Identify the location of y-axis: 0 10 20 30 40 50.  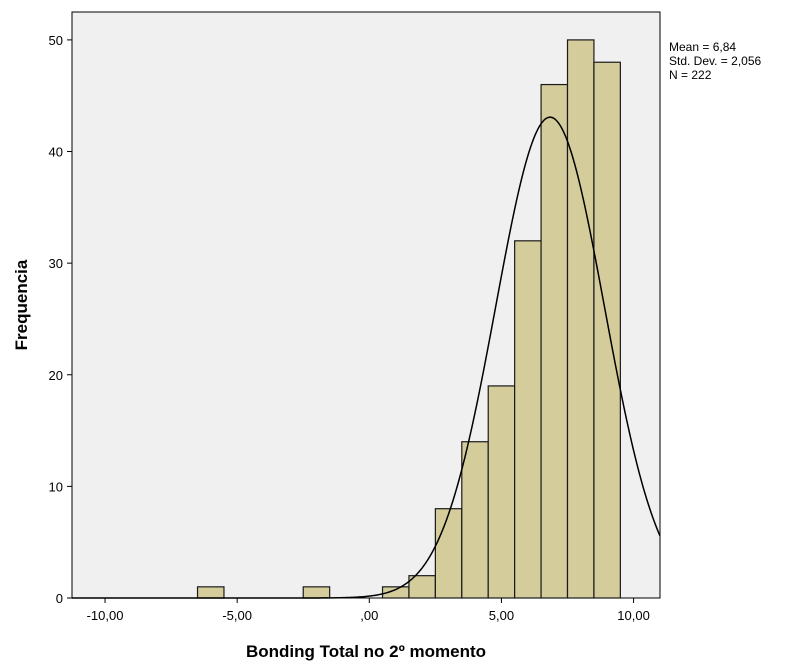
(60, 319).